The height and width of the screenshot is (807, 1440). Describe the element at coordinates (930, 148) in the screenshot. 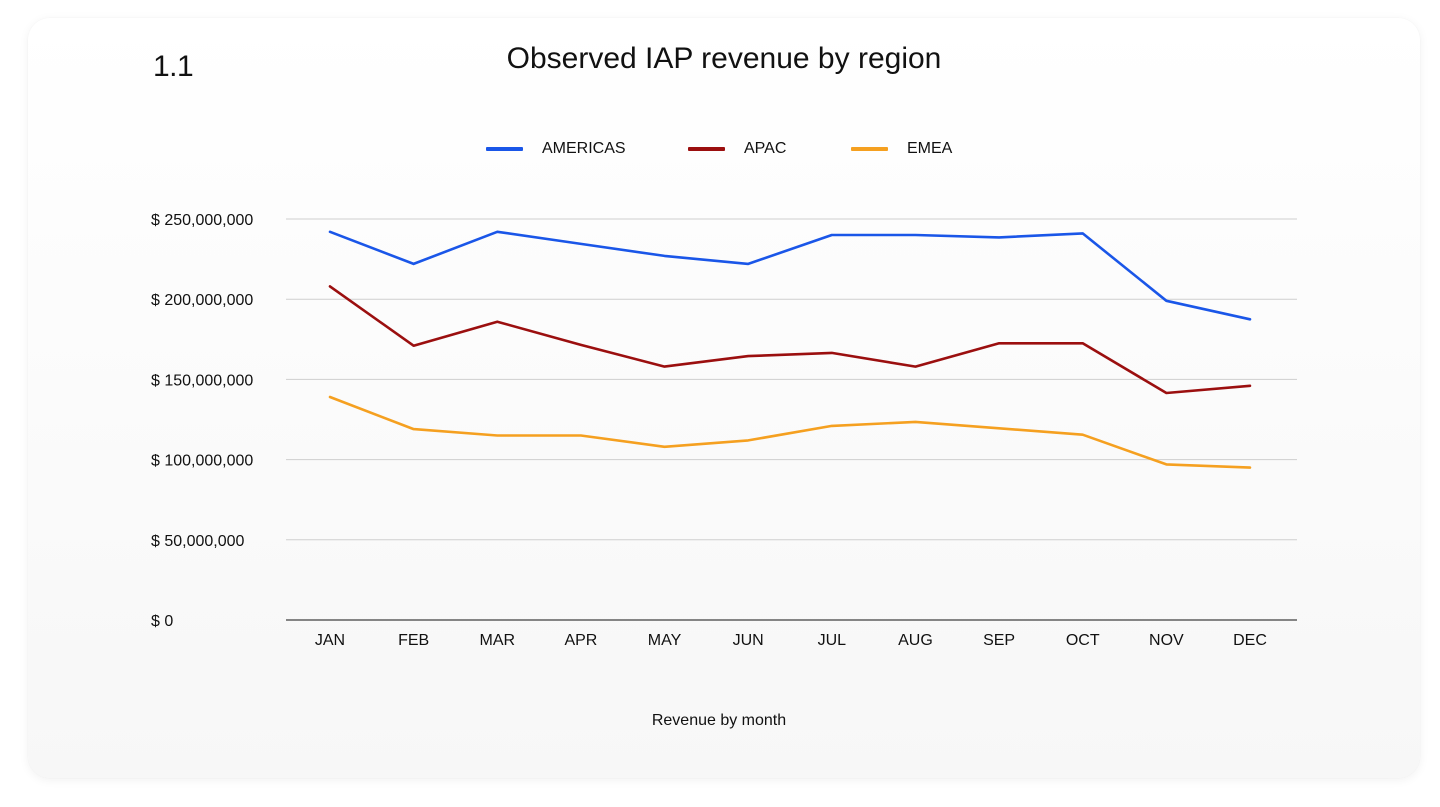

I see `legend-label-emea: EMEA` at that location.